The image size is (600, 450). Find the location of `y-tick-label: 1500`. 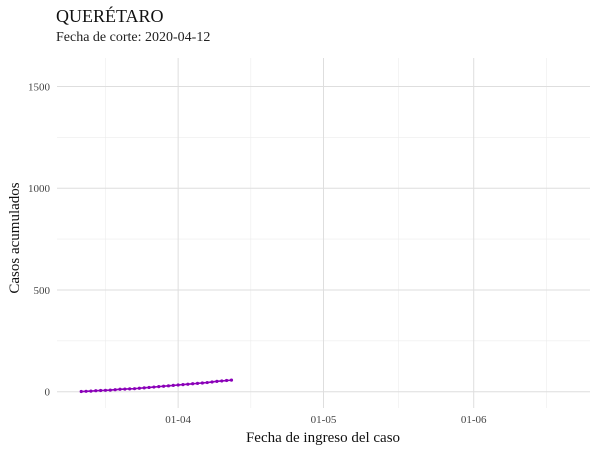

y-tick-label: 1500 is located at coordinates (39, 87).